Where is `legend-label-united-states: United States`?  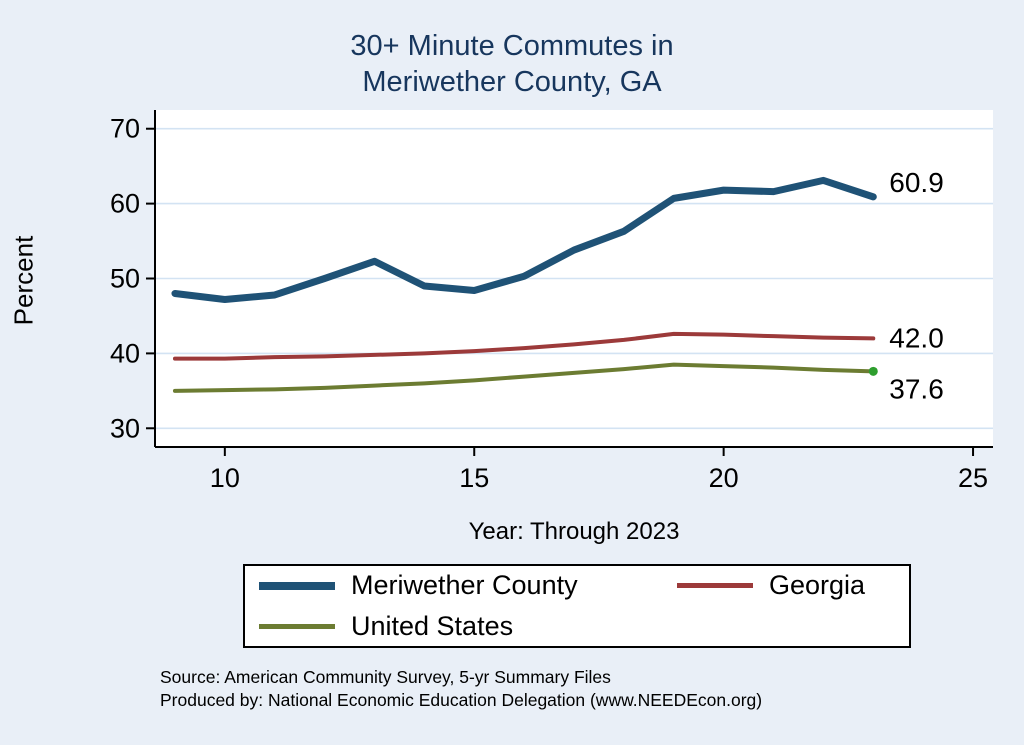
legend-label-united-states: United States is located at coordinates (432, 626).